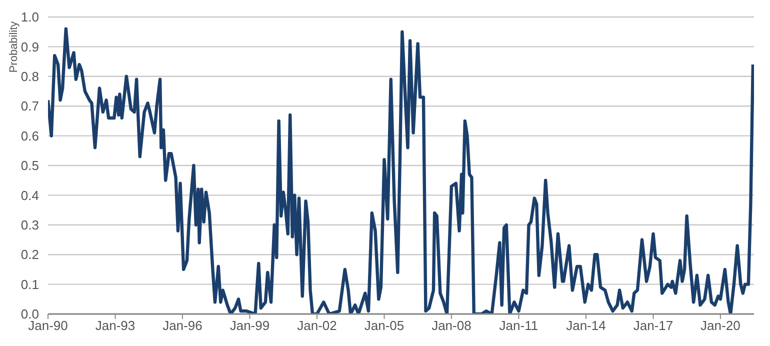 This screenshot has width=770, height=346. Describe the element at coordinates (250, 326) in the screenshot. I see `x-tick-label: Jan-99` at that location.